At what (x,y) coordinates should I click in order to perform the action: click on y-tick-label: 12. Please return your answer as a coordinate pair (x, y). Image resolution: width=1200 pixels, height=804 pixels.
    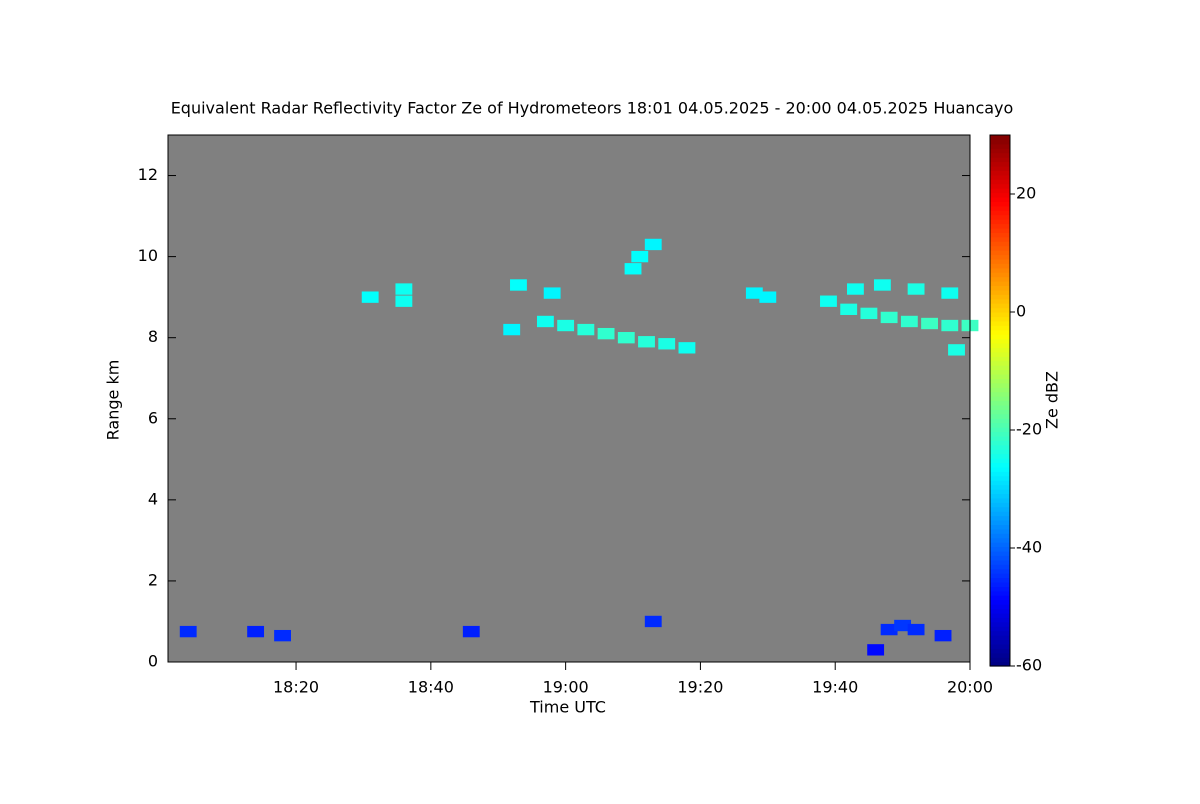
    Looking at the image, I should click on (148, 174).